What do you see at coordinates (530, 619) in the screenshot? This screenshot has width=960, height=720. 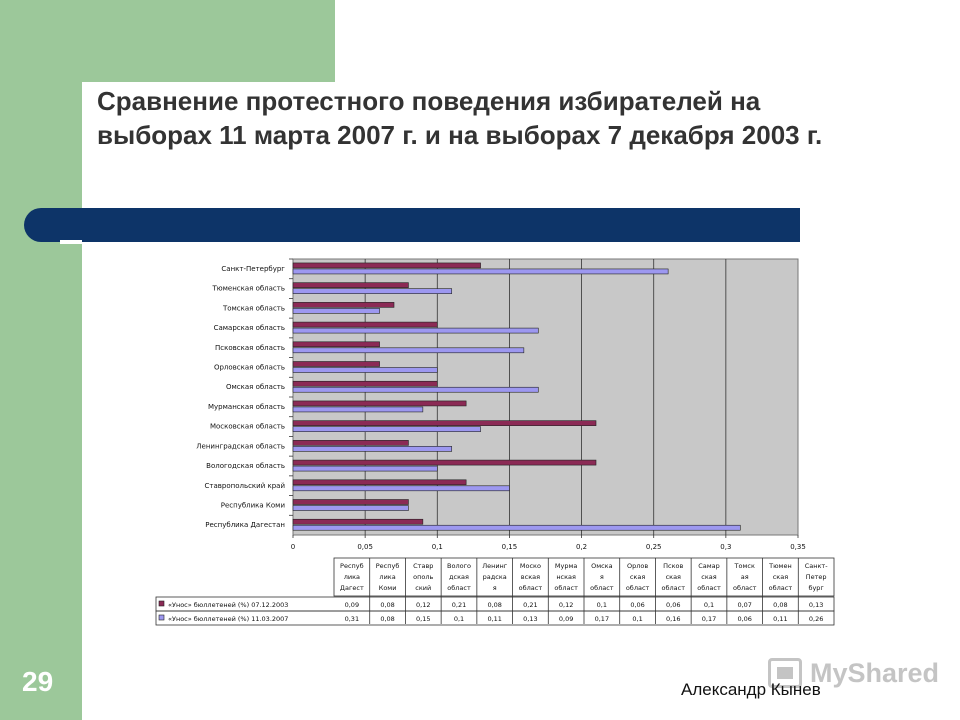 I see `table-cell: 0,13` at bounding box center [530, 619].